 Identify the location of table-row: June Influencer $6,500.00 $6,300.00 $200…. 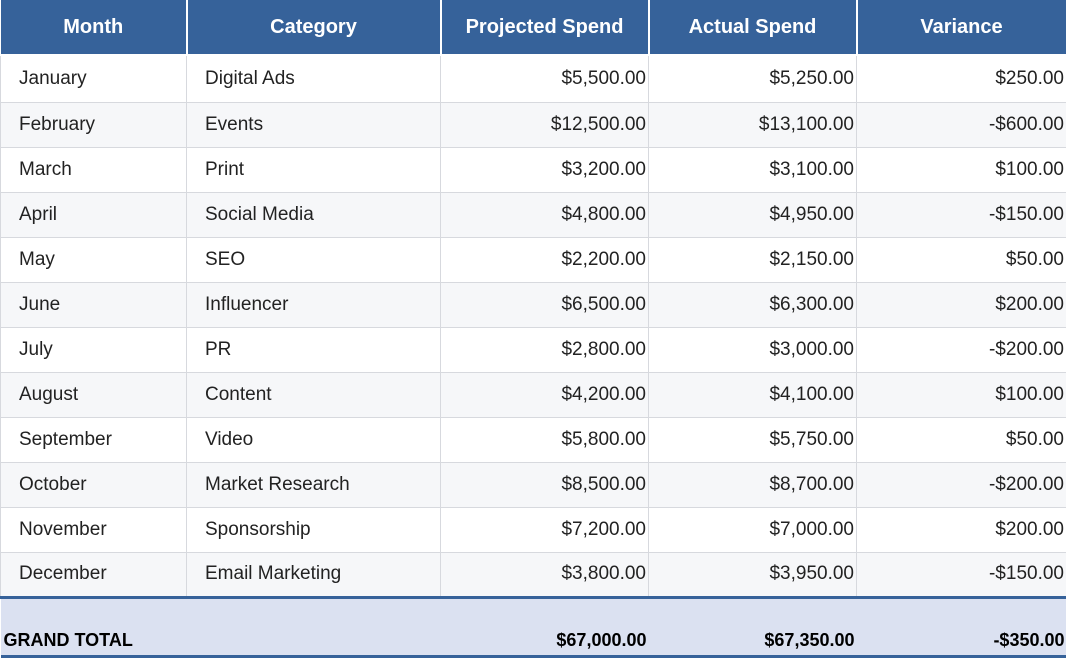
(533, 304).